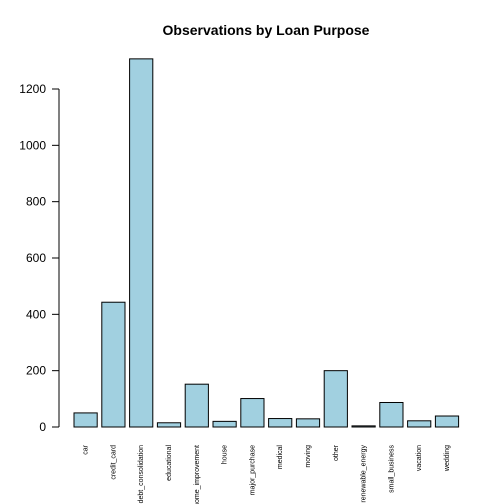  What do you see at coordinates (36, 258) in the screenshot?
I see `y-tick-label: 600` at bounding box center [36, 258].